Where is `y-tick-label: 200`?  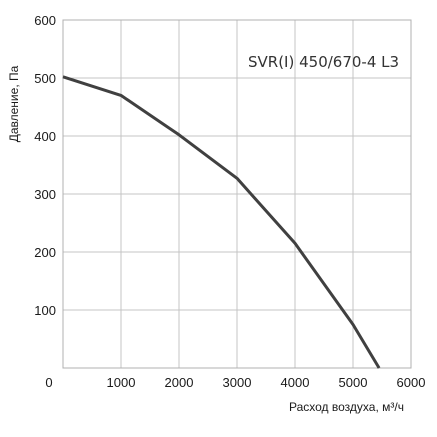 y-tick-label: 200 is located at coordinates (45, 252).